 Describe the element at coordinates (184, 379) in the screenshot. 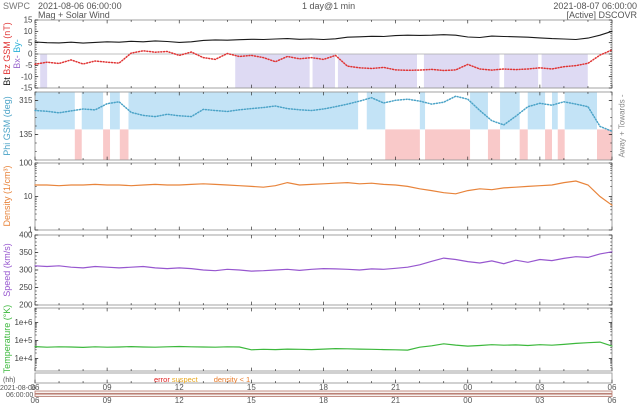

I see `legend-suspect: suspect` at that location.